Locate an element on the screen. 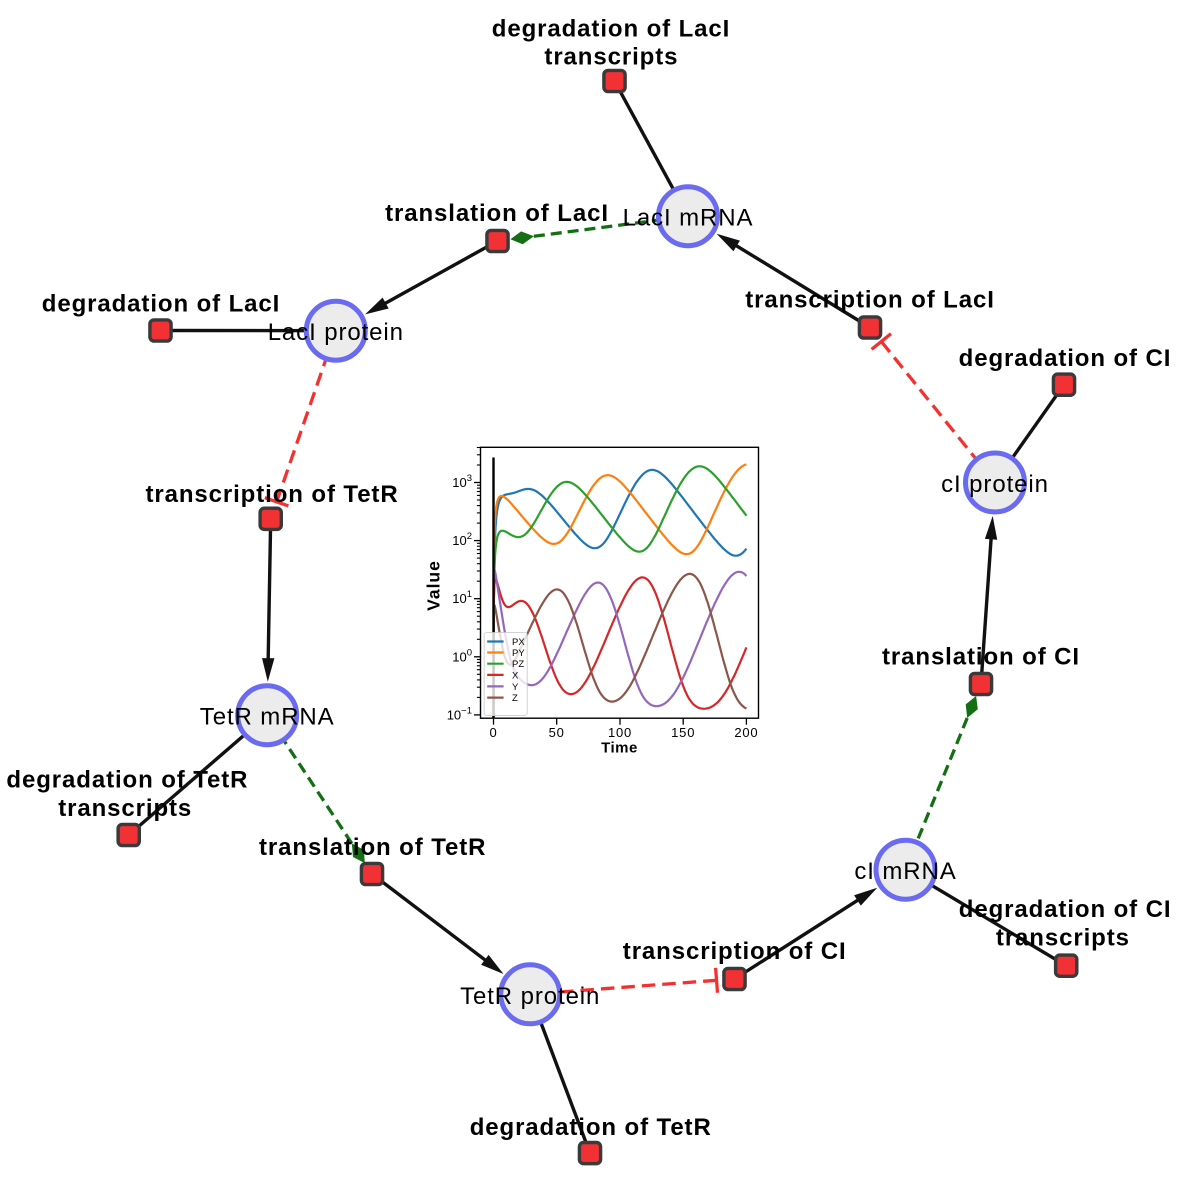 Image resolution: width=1189 pixels, height=1200 pixels. svg-text: Z is located at coordinates (515, 698).